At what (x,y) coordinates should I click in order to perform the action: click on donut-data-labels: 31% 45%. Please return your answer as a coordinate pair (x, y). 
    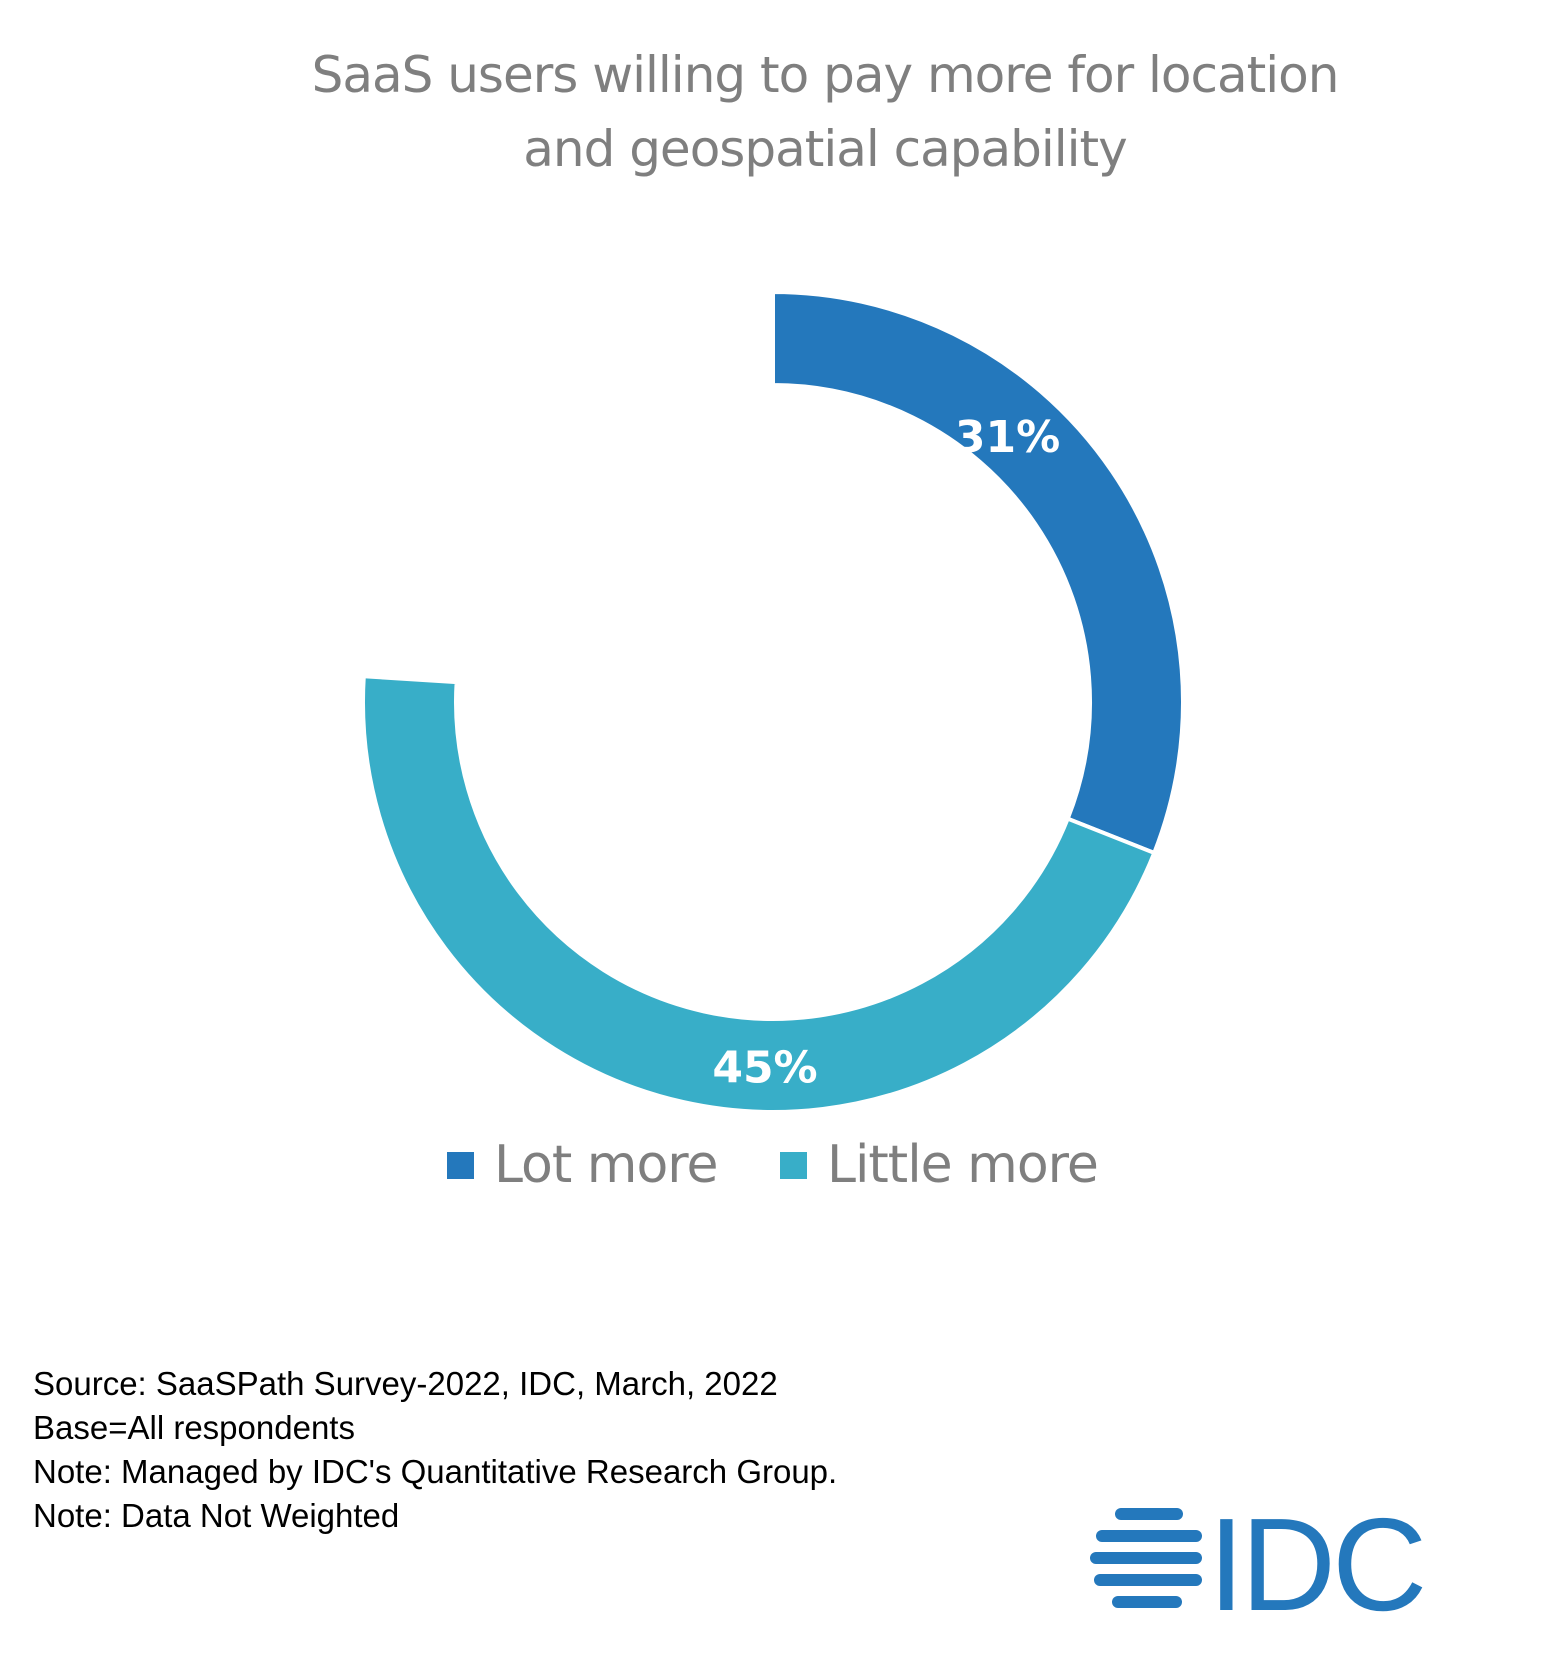
    Looking at the image, I should click on (886, 753).